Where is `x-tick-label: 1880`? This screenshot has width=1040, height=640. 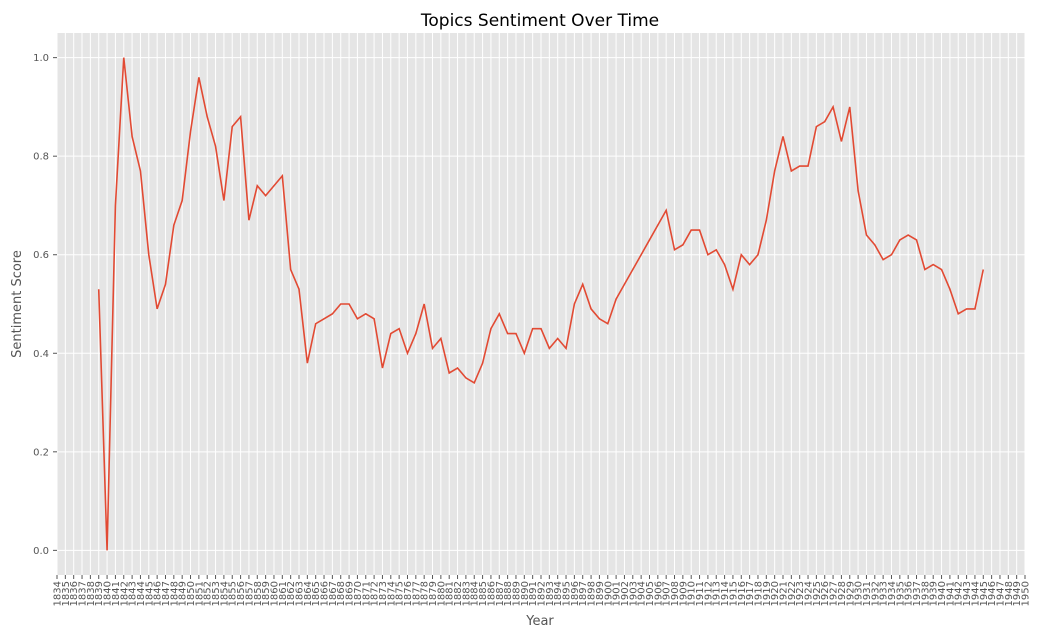 x-tick-label: 1880 is located at coordinates (441, 593).